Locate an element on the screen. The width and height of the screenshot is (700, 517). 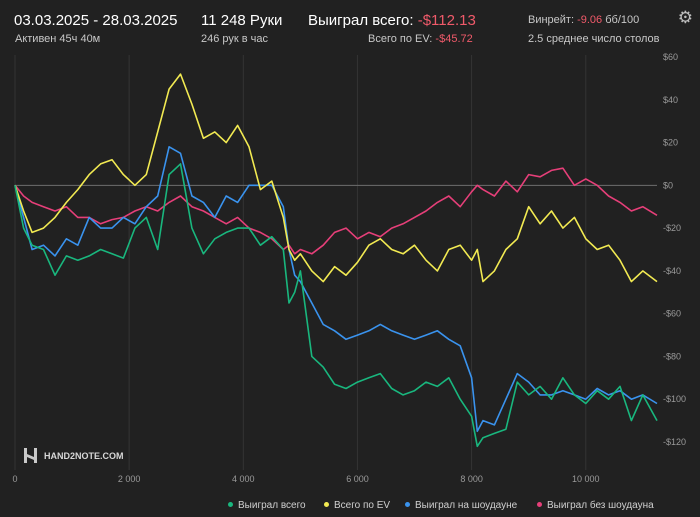
won-total: Выиграл всего: -$112.13 is located at coordinates (392, 20).